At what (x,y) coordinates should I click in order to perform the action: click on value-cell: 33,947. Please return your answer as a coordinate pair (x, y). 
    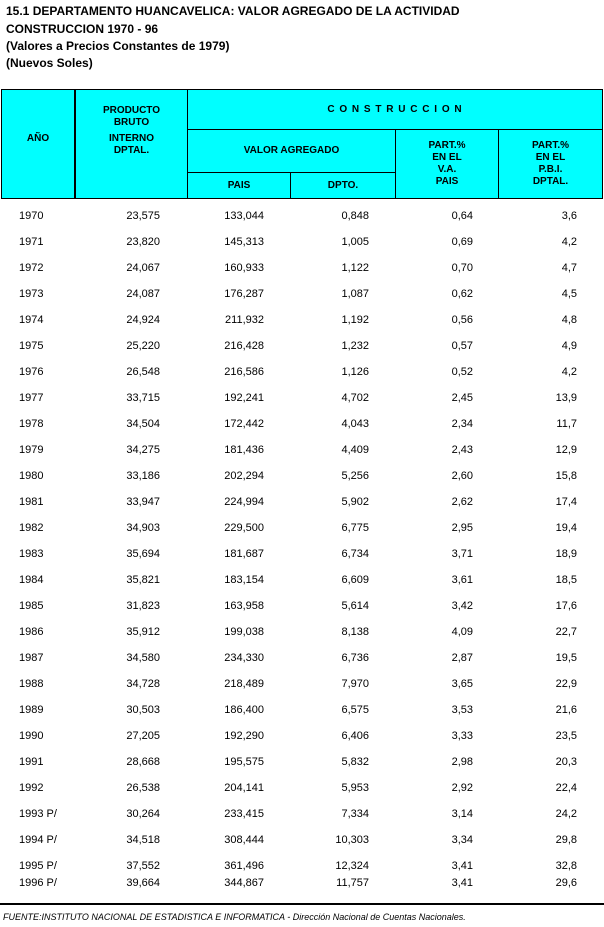
    Looking at the image, I should click on (143, 502).